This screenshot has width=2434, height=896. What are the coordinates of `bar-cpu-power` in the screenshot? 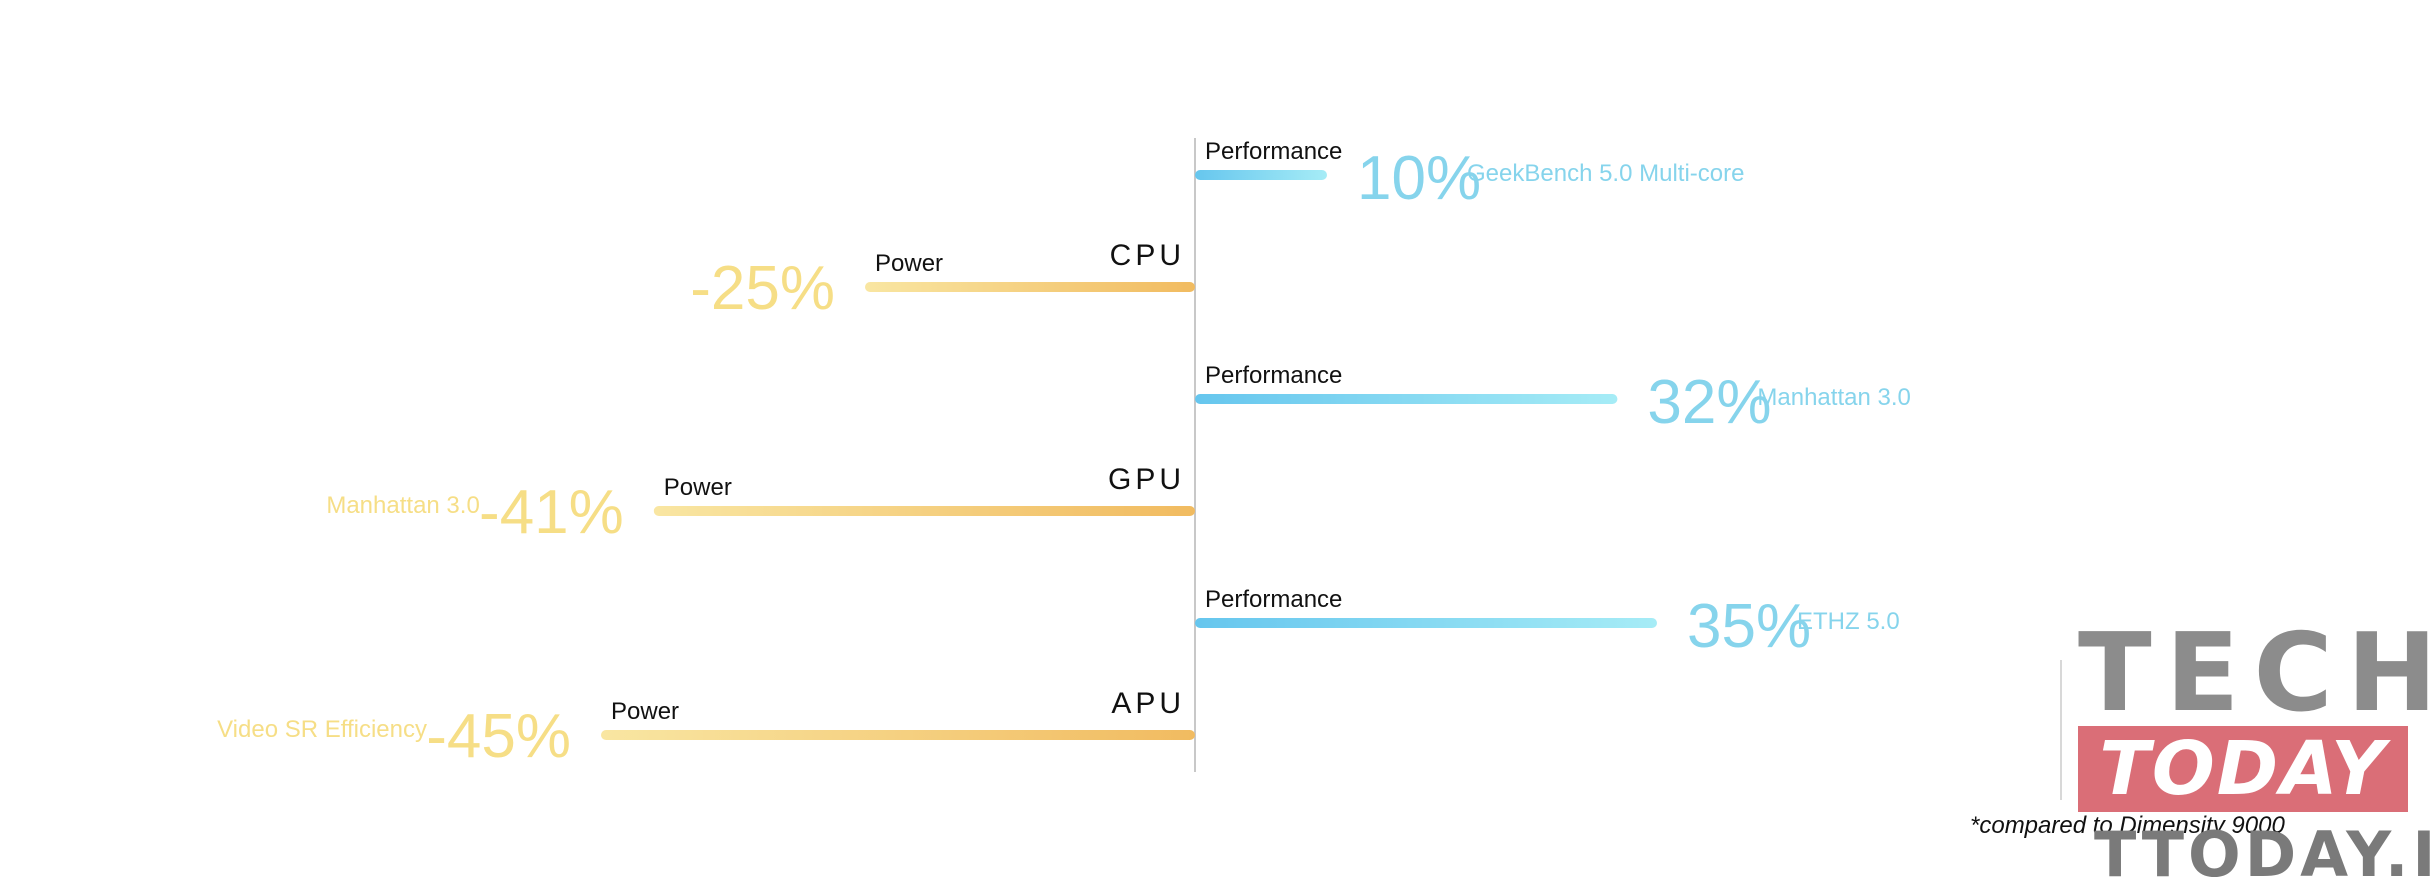 It's located at (1030, 287).